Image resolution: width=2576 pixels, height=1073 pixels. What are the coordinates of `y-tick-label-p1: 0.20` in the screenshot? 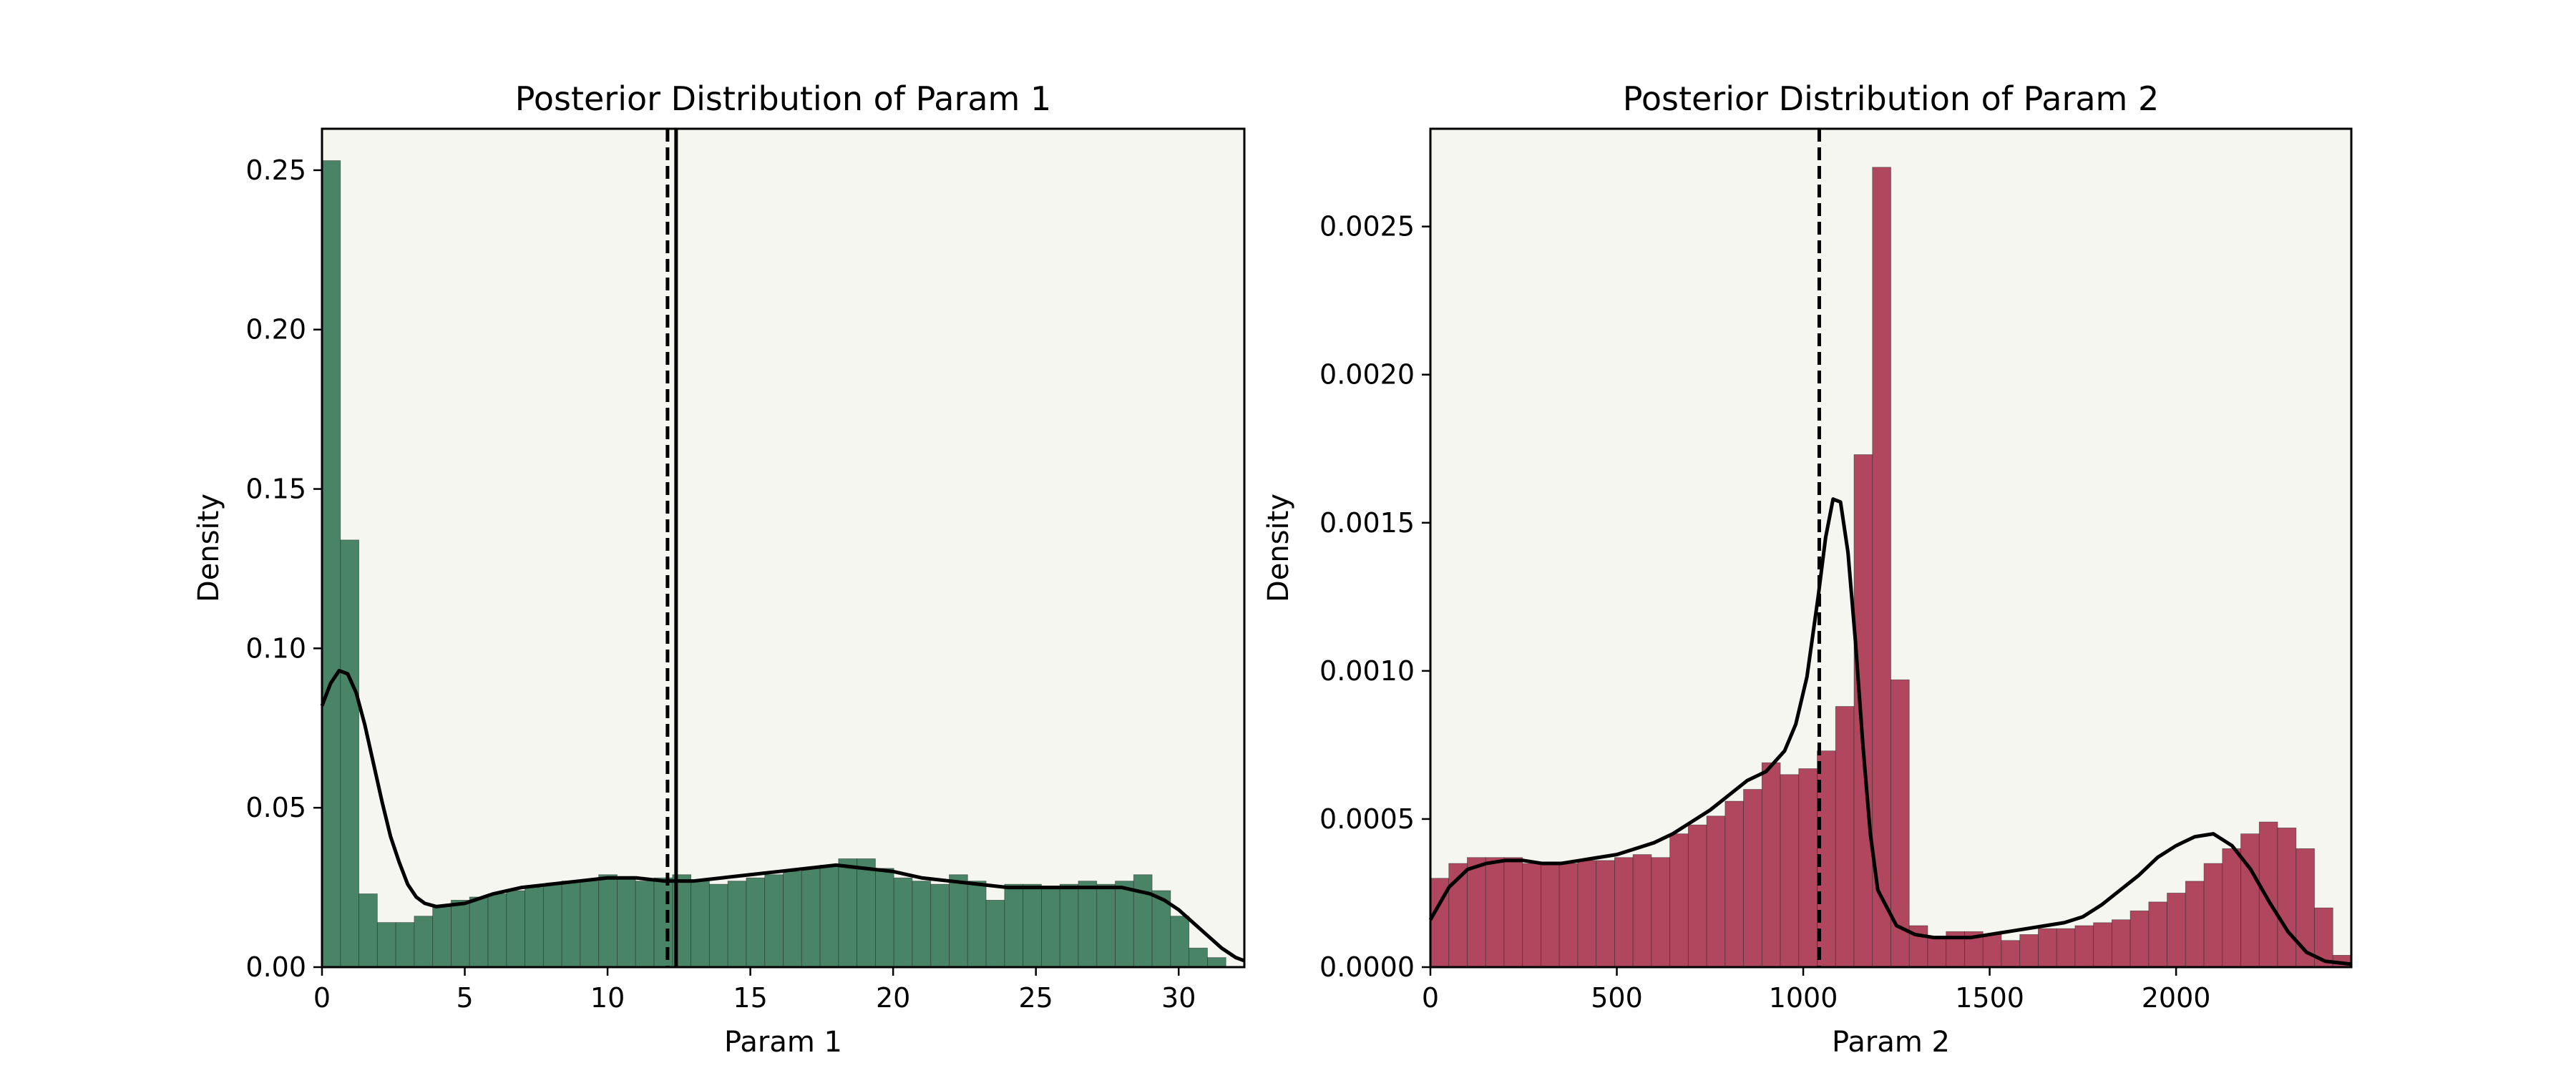 It's located at (275, 330).